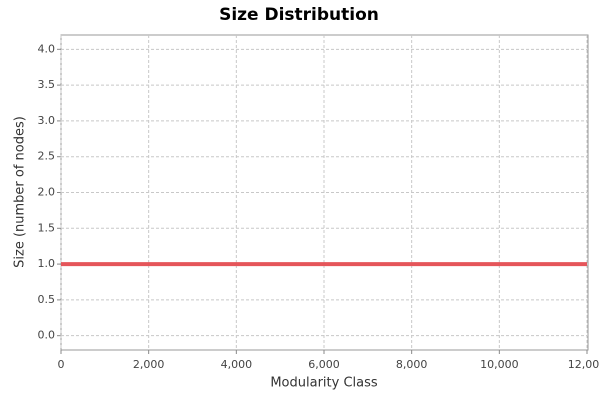 The image size is (600, 400). What do you see at coordinates (47, 335) in the screenshot?
I see `y-tick-label: 0.0` at bounding box center [47, 335].